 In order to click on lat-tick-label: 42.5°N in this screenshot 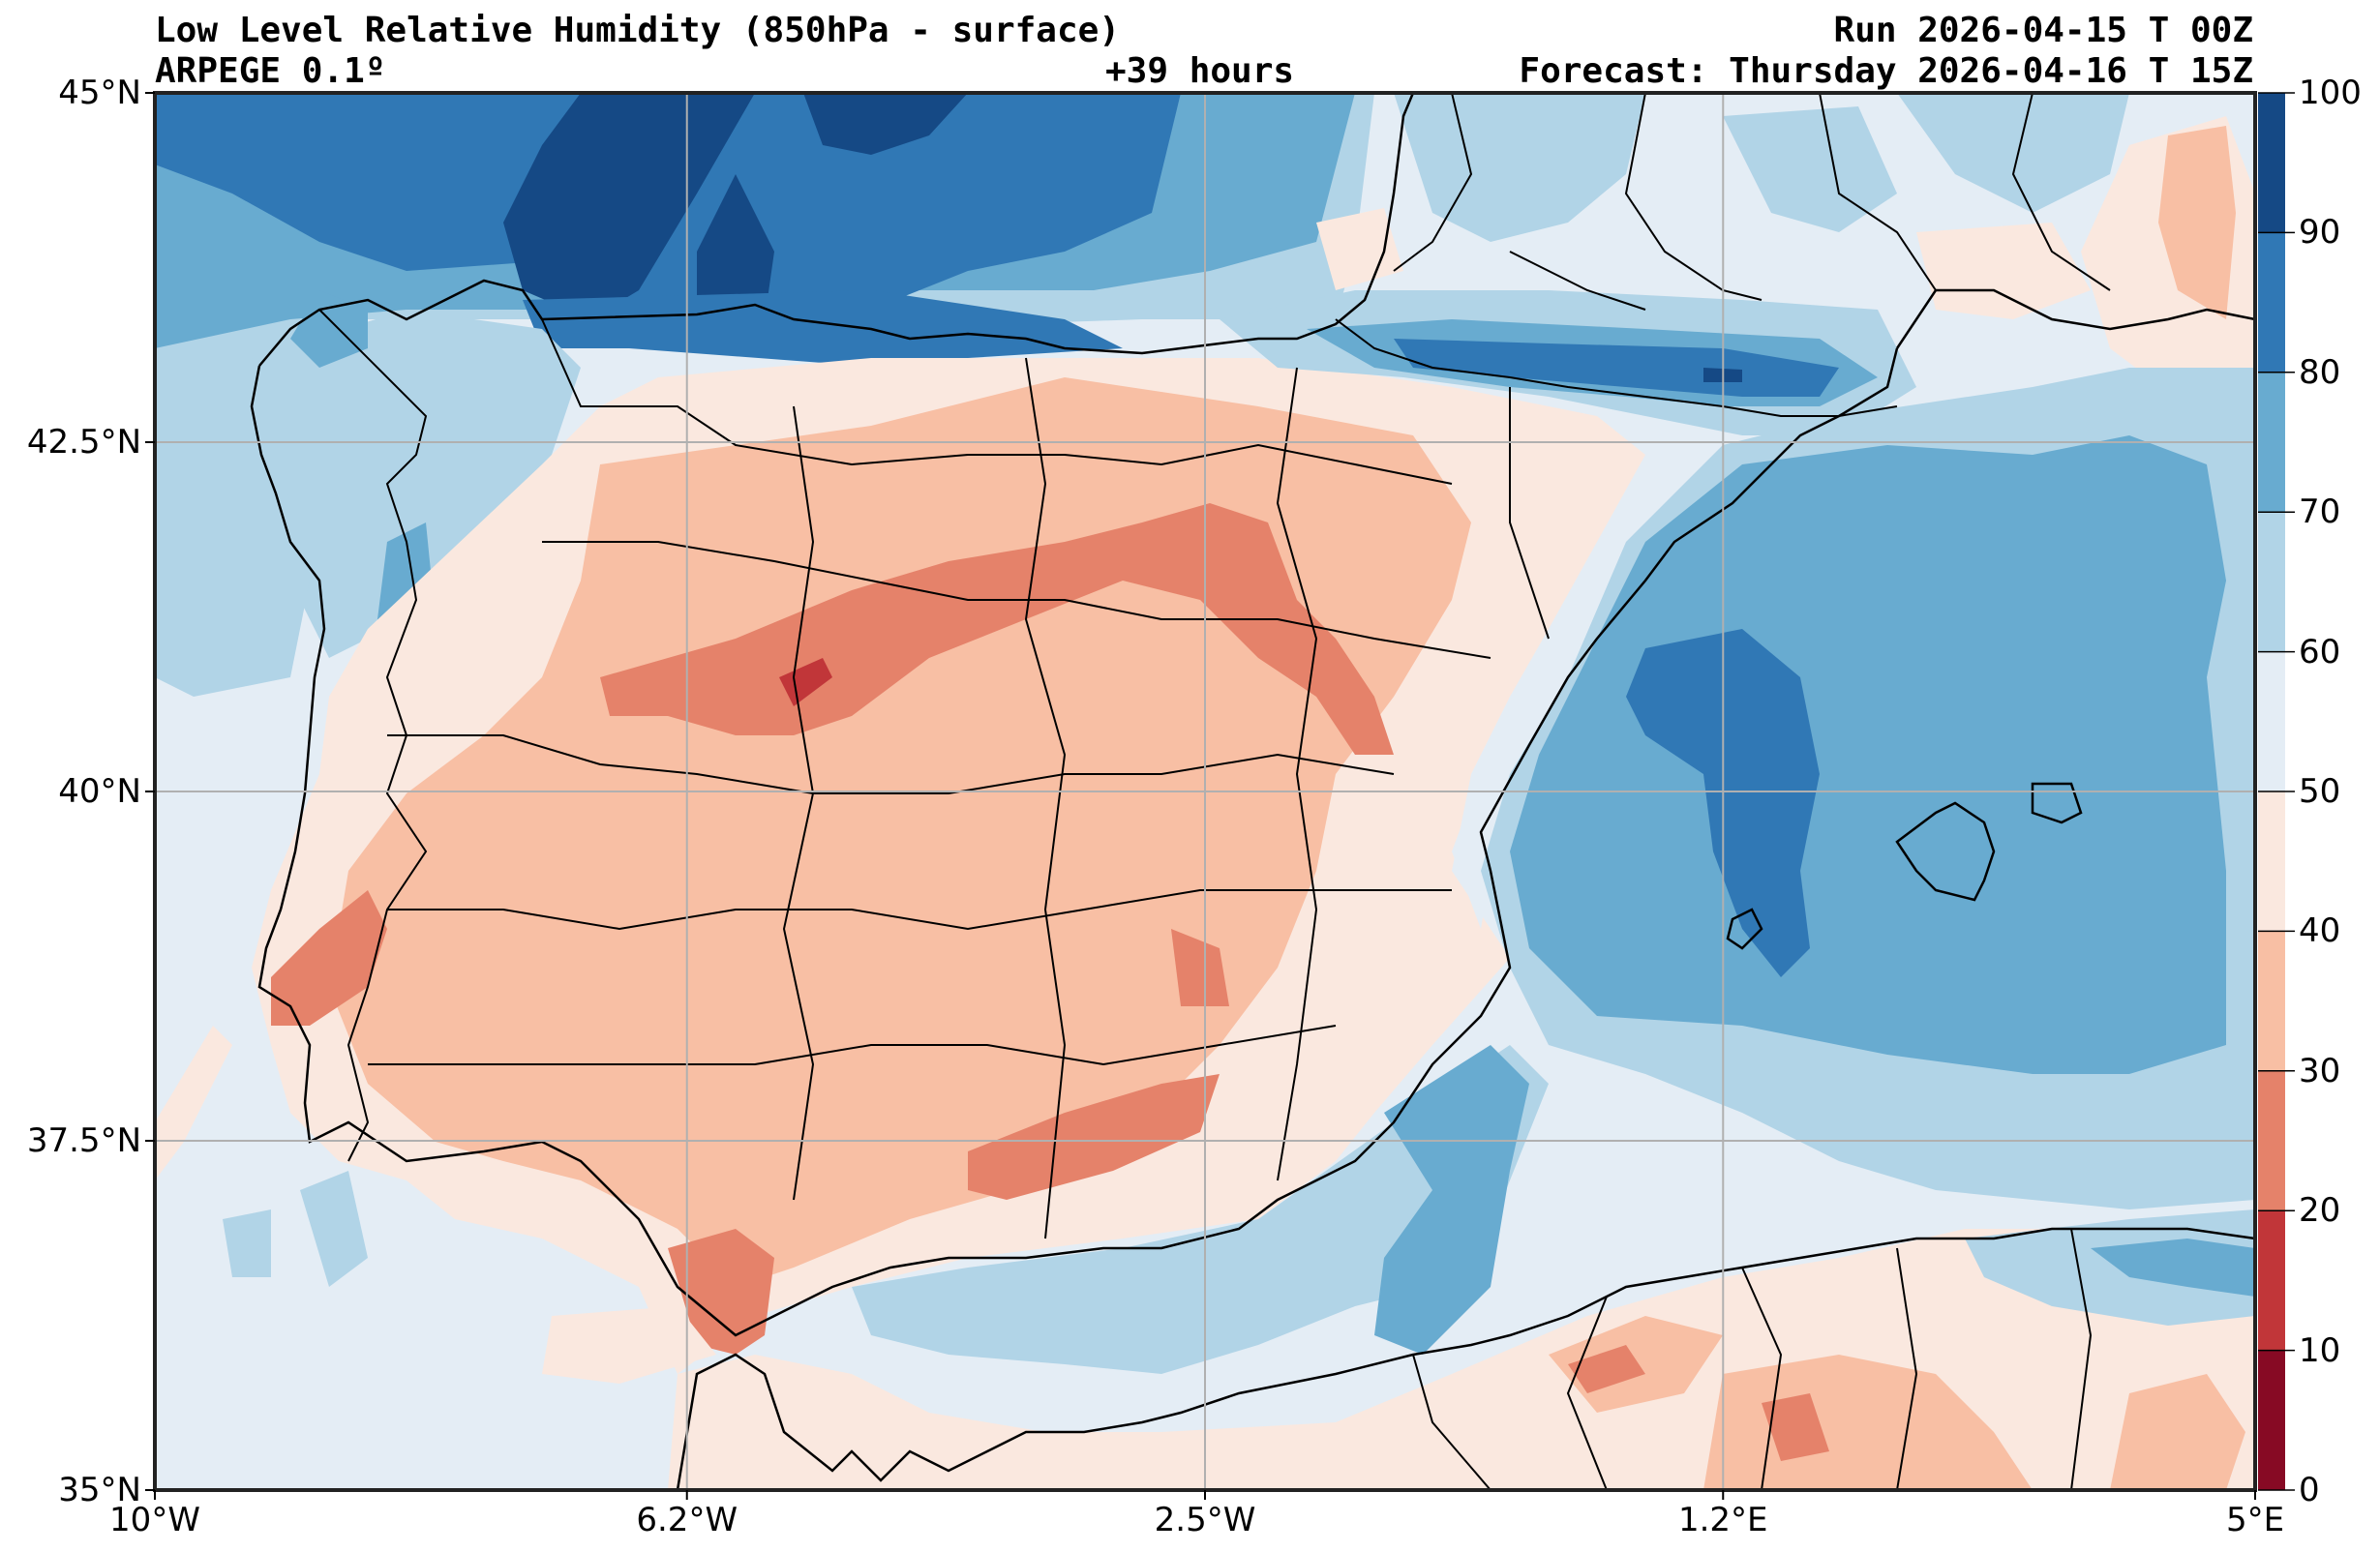, I will do `click(84, 443)`.